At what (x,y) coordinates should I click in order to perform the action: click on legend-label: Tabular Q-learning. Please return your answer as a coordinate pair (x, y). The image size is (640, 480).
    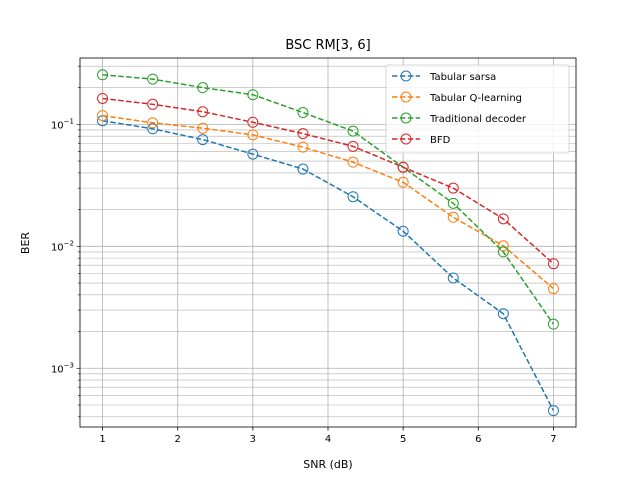
    Looking at the image, I should click on (475, 98).